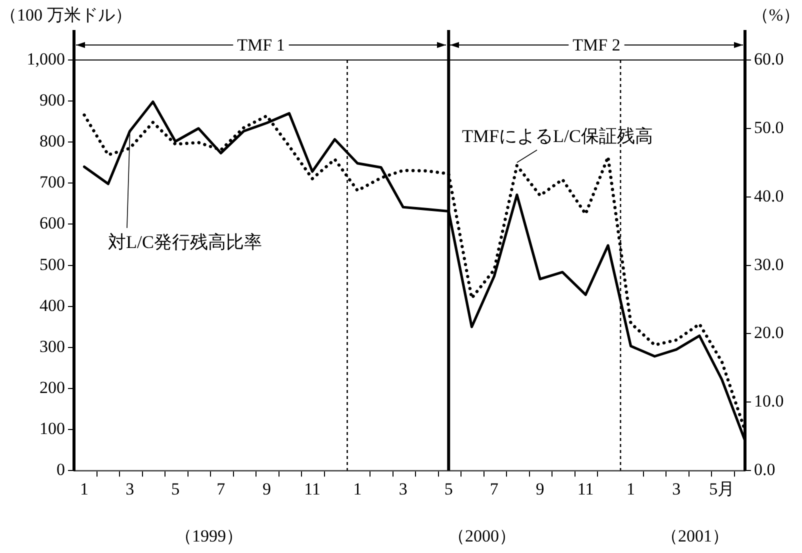 The image size is (802, 553). Describe the element at coordinates (60, 470) in the screenshot. I see `y-tick-label: 0` at that location.